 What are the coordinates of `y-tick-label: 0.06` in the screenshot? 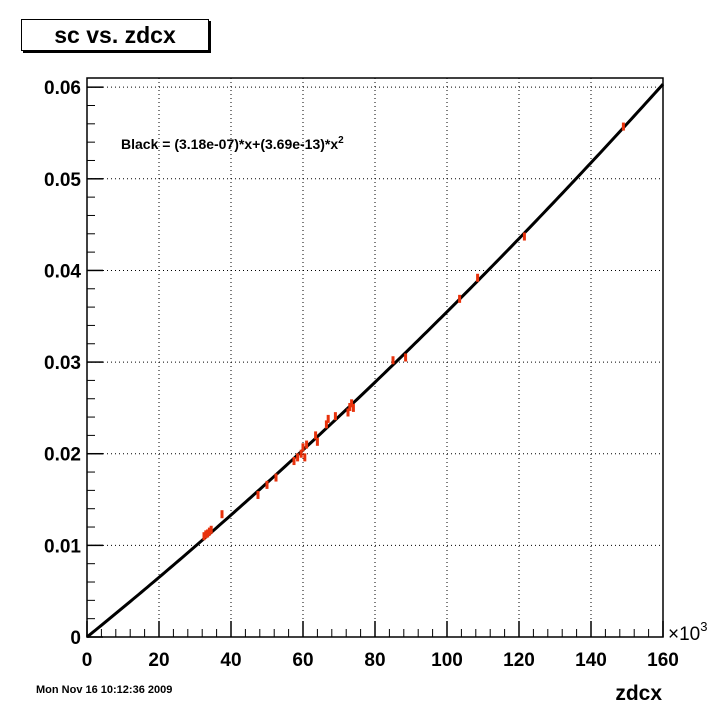 It's located at (62, 88).